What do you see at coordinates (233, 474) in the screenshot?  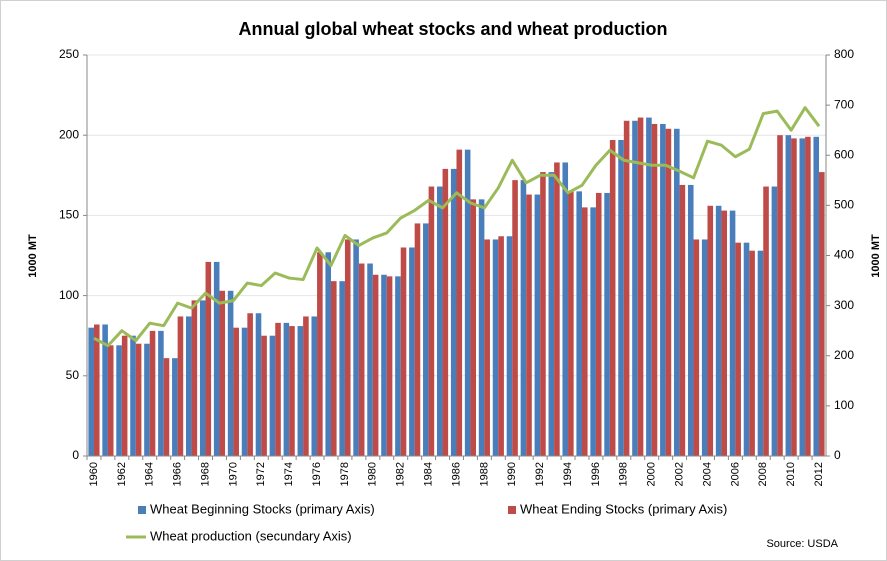 I see `x-tick-label: 1970` at bounding box center [233, 474].